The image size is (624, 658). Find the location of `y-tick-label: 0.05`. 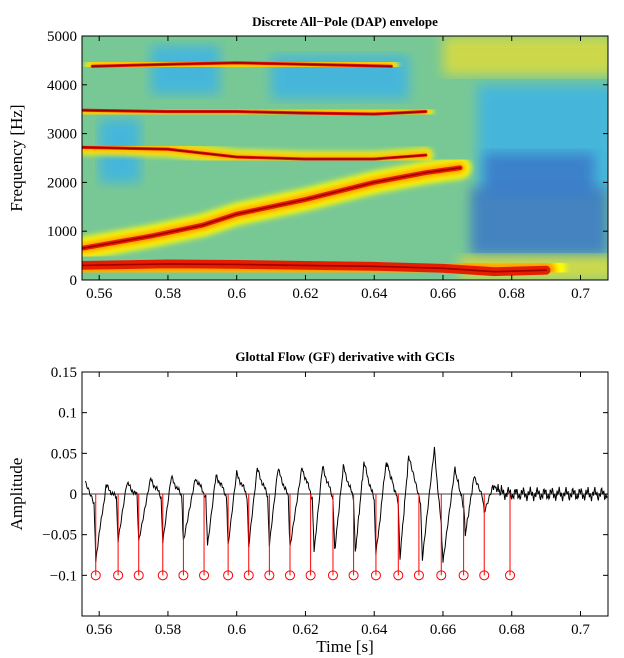

y-tick-label: 0.05 is located at coordinates (64, 454).